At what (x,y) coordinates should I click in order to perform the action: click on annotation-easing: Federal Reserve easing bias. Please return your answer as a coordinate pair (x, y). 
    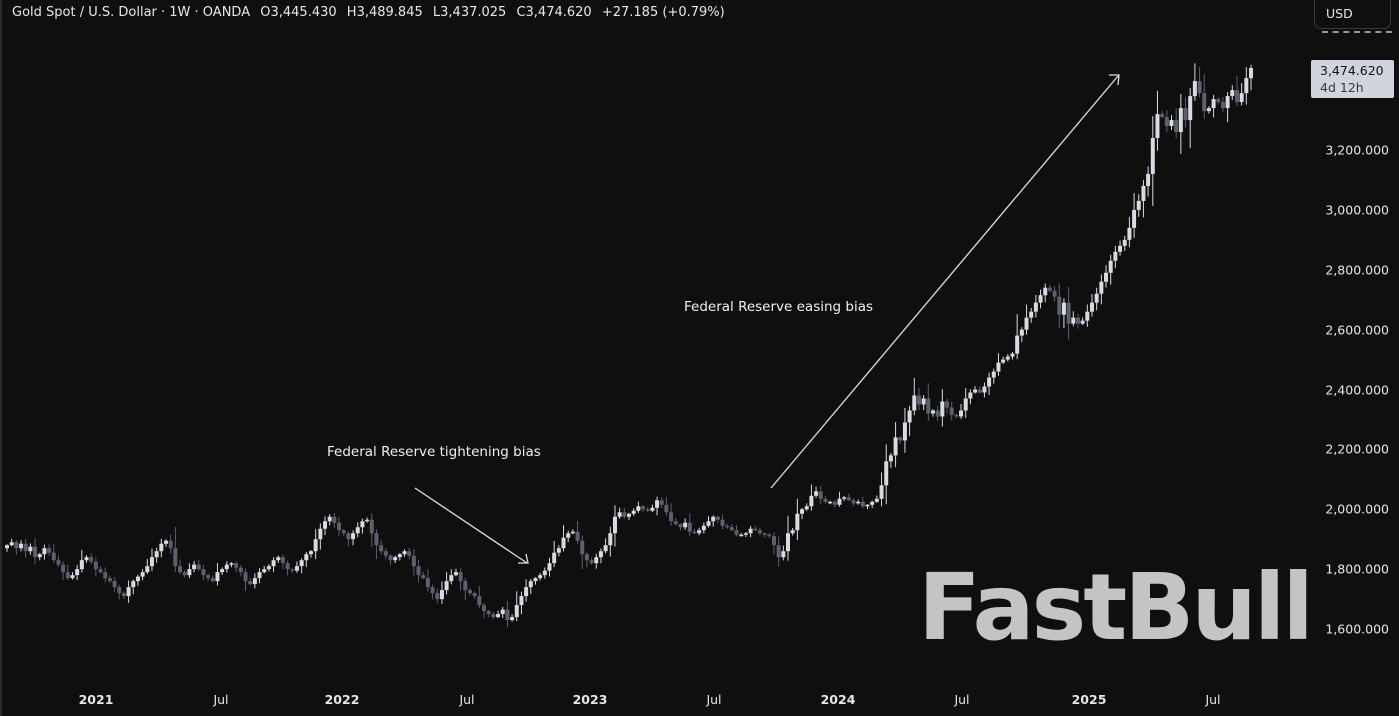
    Looking at the image, I should click on (779, 307).